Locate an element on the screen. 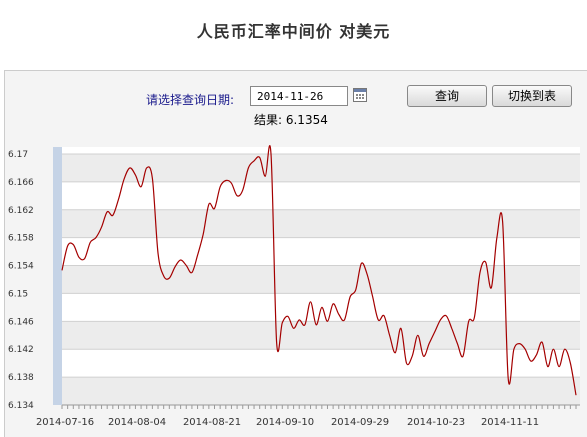 The height and width of the screenshot is (437, 587). x-tick-label: 2014-11-11 is located at coordinates (510, 422).